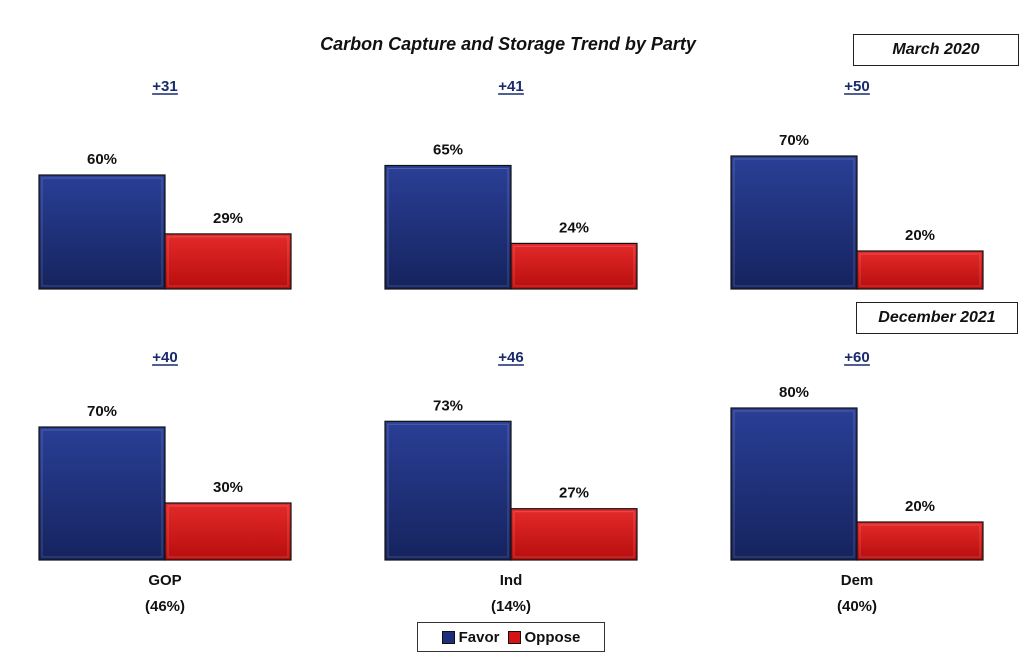  I want to click on data-label-favor: 80%, so click(794, 392).